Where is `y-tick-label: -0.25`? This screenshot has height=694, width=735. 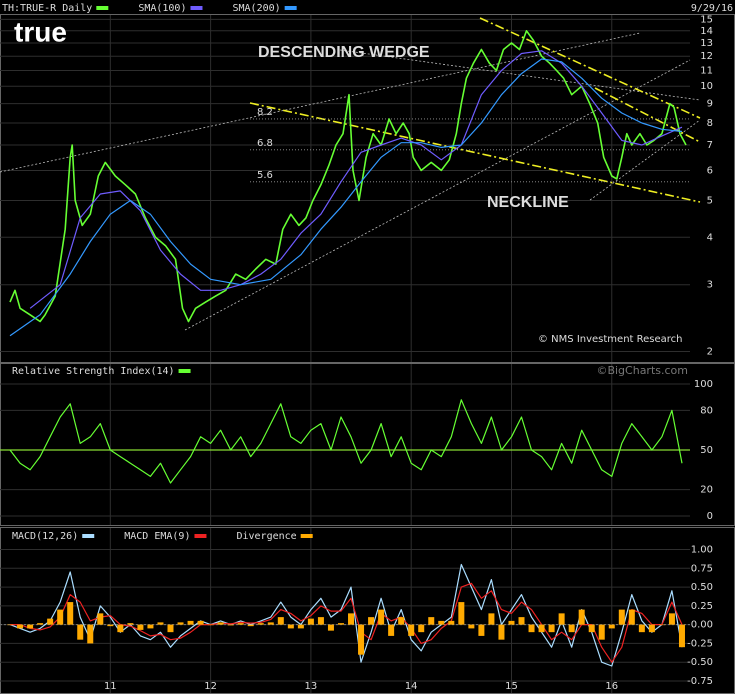
y-tick-label: -0.25 is located at coordinates (700, 643).